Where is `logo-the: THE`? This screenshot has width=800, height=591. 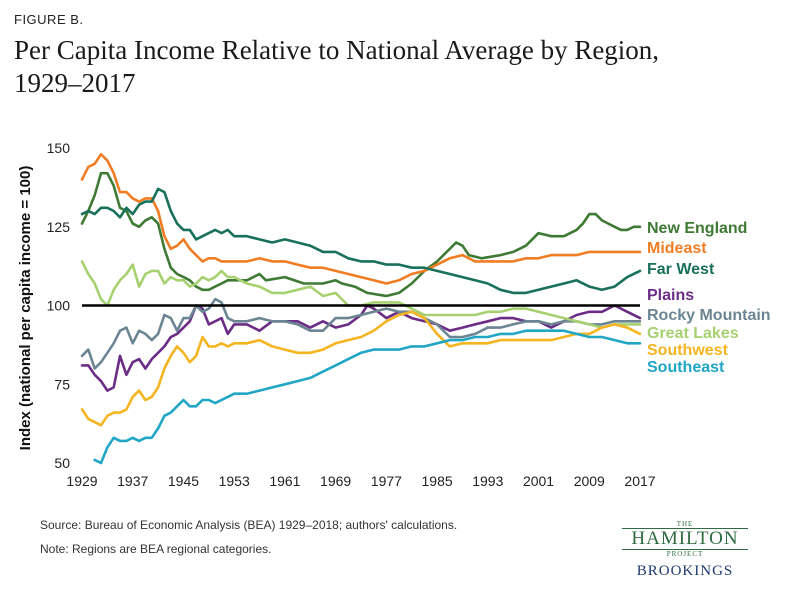
logo-the: THE is located at coordinates (685, 524).